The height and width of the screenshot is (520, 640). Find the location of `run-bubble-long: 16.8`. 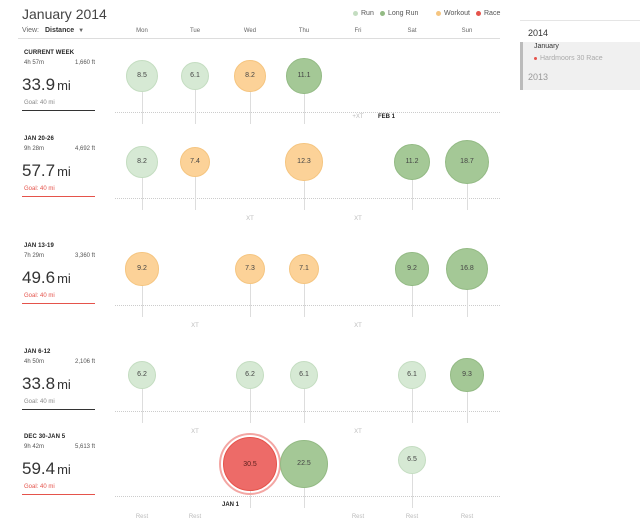

run-bubble-long: 16.8 is located at coordinates (467, 269).